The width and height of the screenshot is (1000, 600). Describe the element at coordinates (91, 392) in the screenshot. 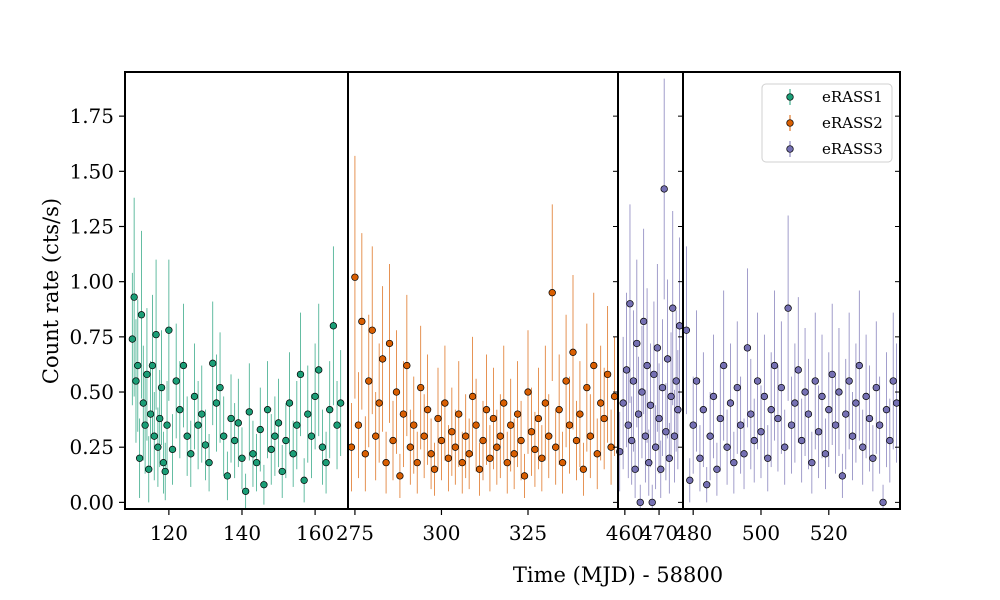

I see `y-tick-label: 0.50` at that location.